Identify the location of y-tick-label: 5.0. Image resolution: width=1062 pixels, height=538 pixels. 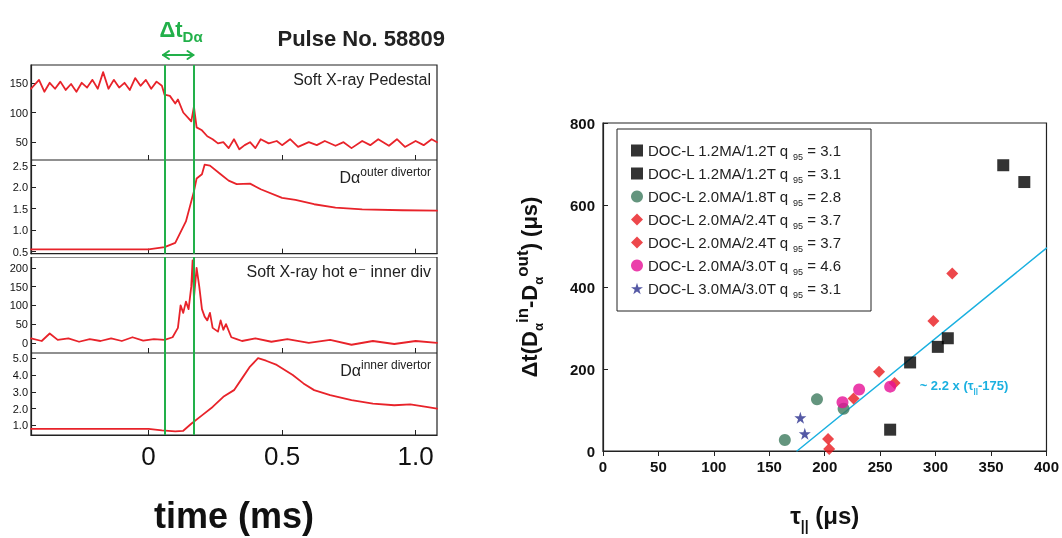
(20, 358).